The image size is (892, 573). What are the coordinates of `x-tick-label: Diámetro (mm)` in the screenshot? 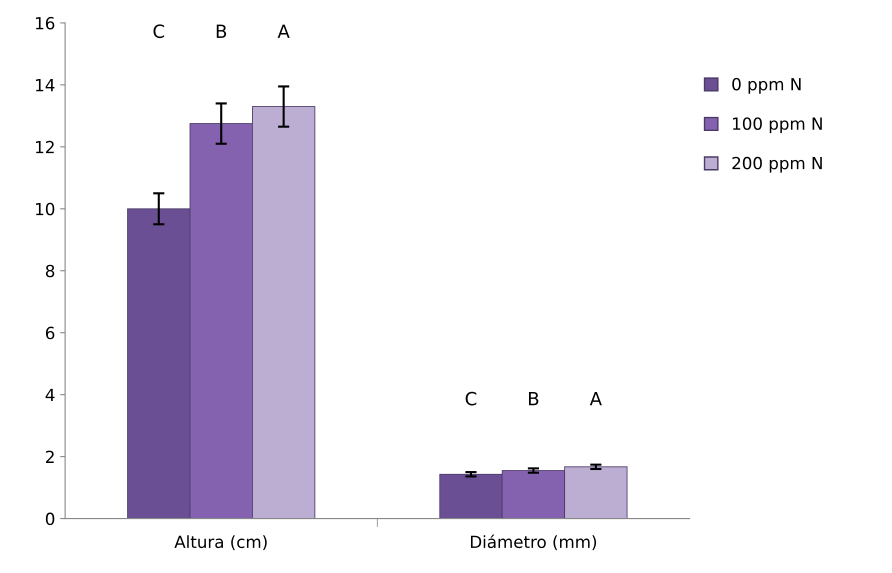 It's located at (533, 542).